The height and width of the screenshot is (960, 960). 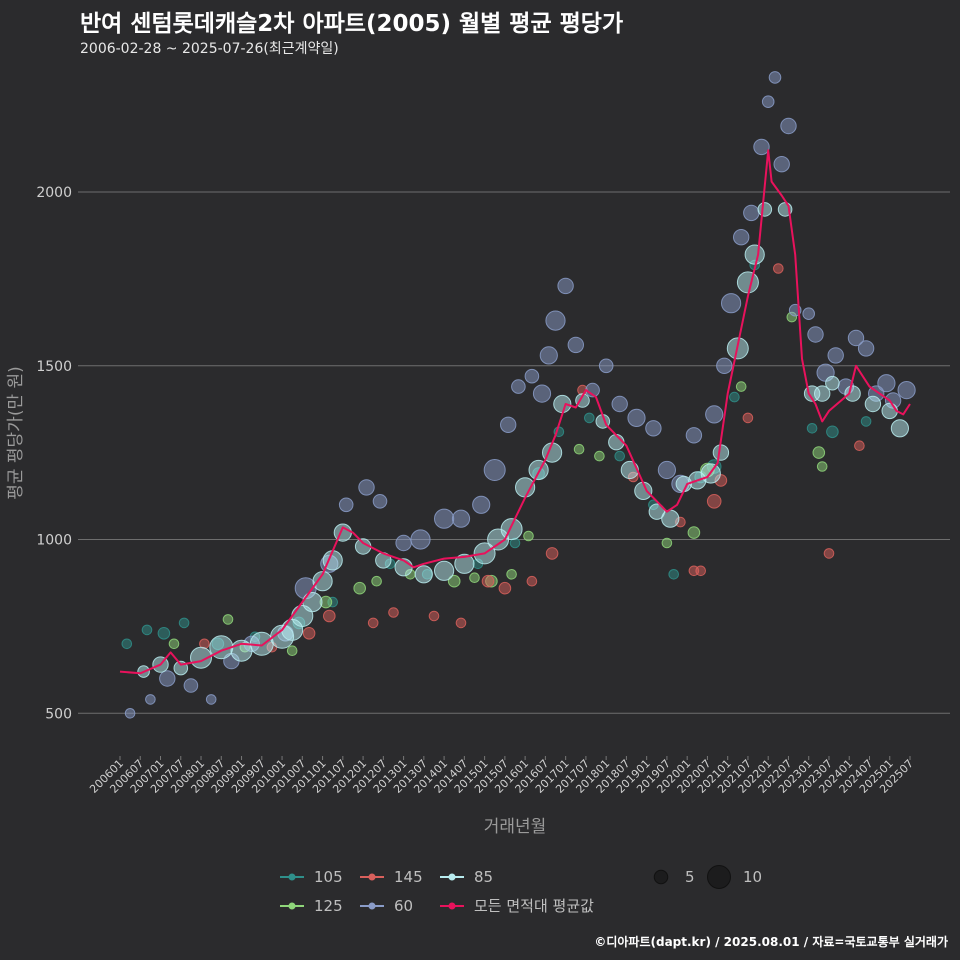 I want to click on legend-marker-s60, so click(x=372, y=906).